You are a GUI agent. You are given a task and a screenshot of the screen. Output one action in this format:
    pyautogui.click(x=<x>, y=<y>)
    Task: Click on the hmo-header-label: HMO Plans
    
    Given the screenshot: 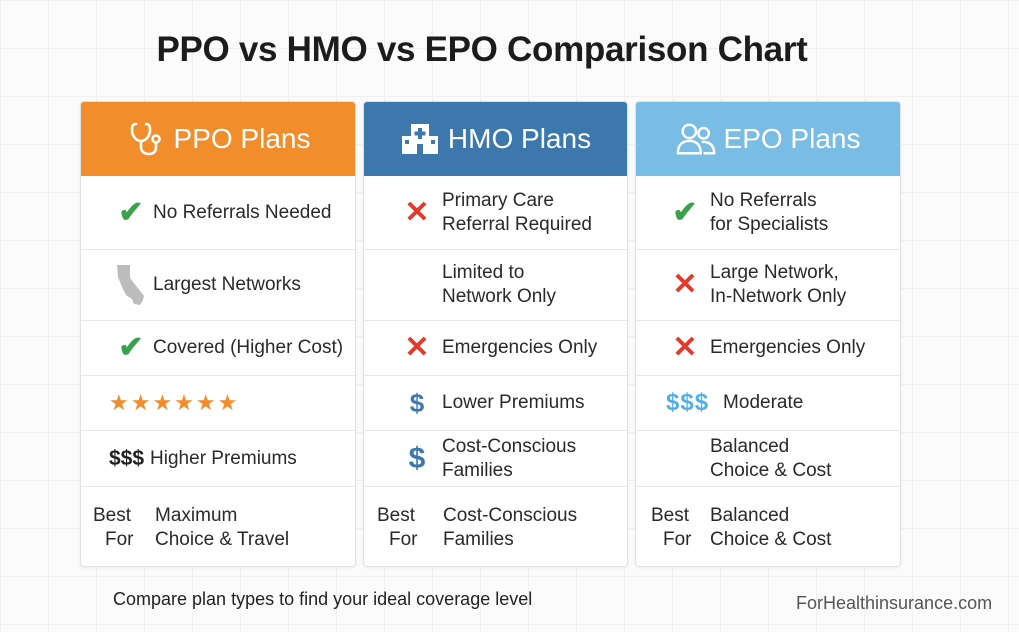 What is the action you would take?
    pyautogui.click(x=519, y=138)
    